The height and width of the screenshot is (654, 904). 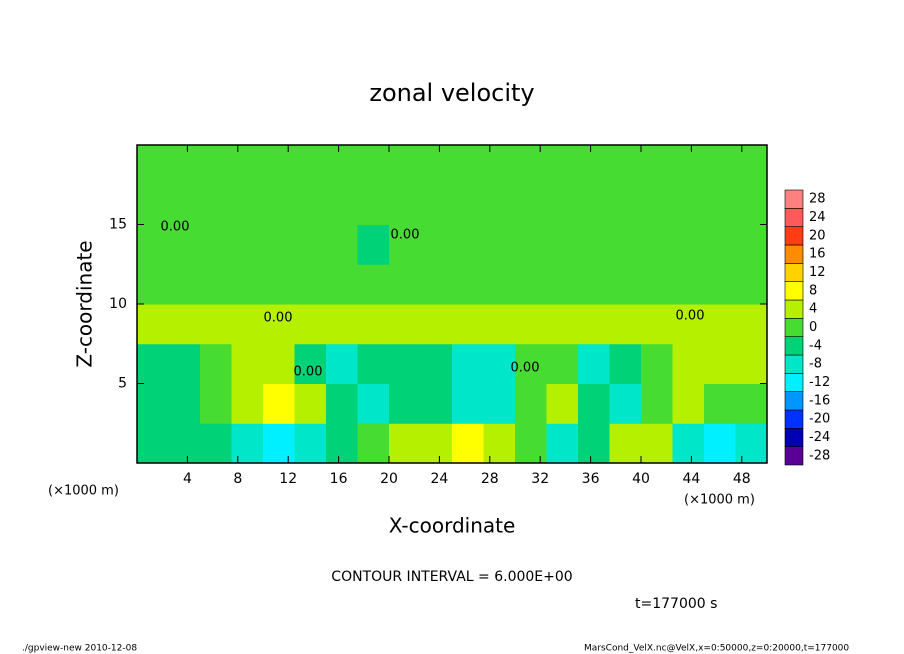 What do you see at coordinates (288, 479) in the screenshot?
I see `x-tick-label: 12` at bounding box center [288, 479].